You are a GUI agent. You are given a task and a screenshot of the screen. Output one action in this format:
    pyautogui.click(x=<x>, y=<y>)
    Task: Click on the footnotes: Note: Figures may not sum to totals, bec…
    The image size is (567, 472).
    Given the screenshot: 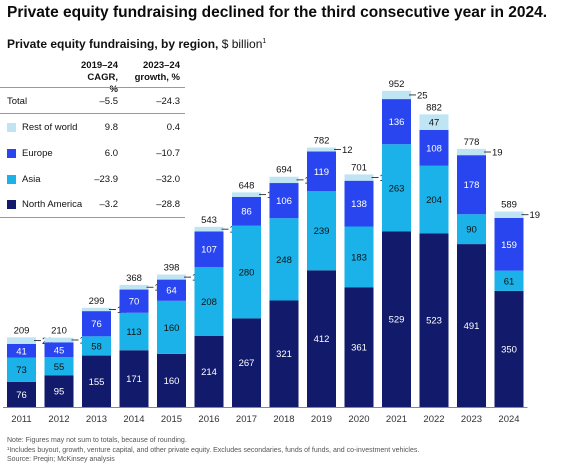 What is the action you would take?
    pyautogui.click(x=213, y=450)
    